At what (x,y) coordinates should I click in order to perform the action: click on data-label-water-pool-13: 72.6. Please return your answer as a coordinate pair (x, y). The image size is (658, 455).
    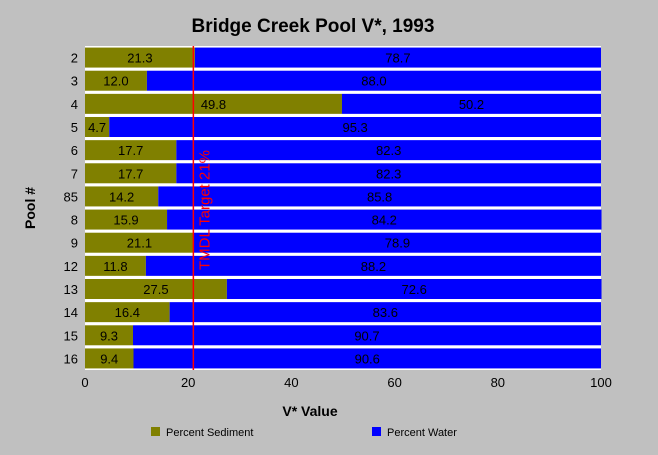
    Looking at the image, I should click on (414, 289).